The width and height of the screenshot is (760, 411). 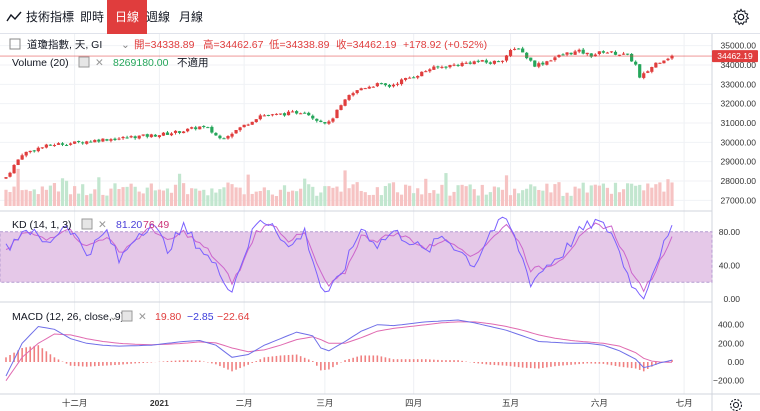 I want to click on low-value: 低=34338.89, so click(x=299, y=44).